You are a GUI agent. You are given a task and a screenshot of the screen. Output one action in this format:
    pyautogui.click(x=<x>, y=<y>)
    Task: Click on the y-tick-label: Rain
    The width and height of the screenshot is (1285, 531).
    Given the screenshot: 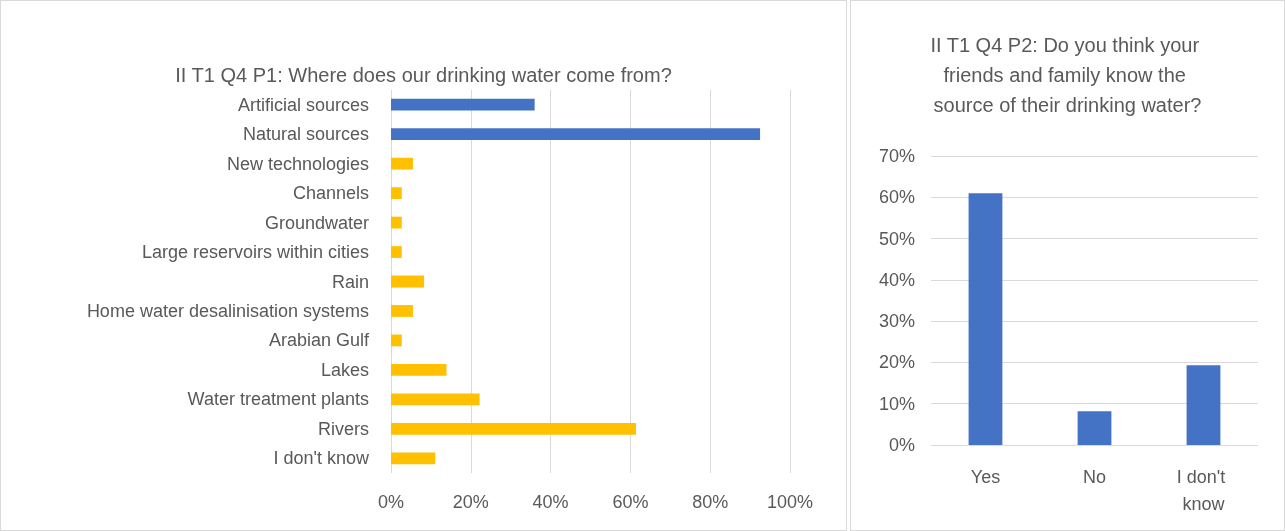 What is the action you would take?
    pyautogui.click(x=350, y=281)
    